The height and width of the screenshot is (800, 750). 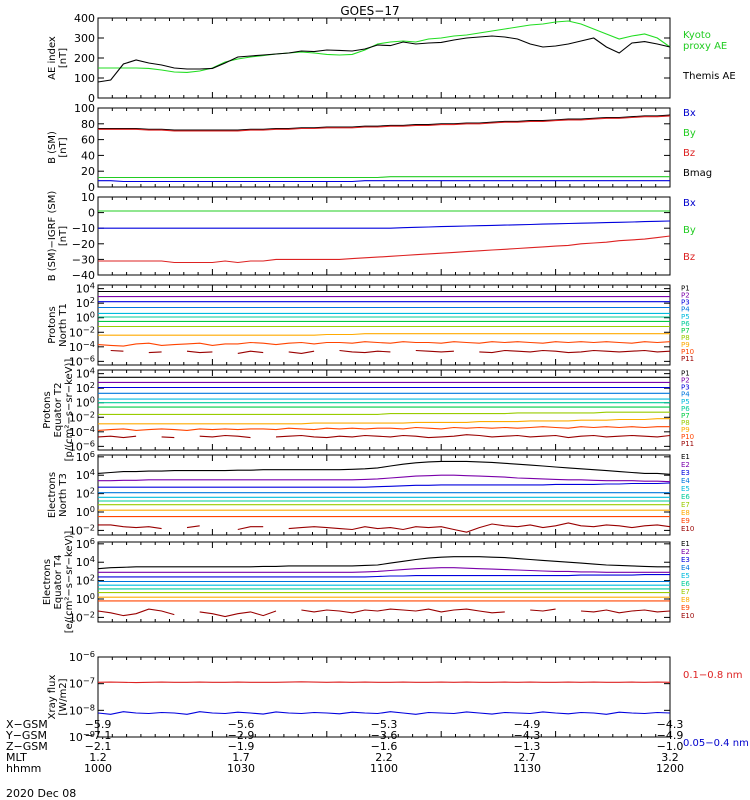 I want to click on ephemeris-value: 1100, so click(x=384, y=768).